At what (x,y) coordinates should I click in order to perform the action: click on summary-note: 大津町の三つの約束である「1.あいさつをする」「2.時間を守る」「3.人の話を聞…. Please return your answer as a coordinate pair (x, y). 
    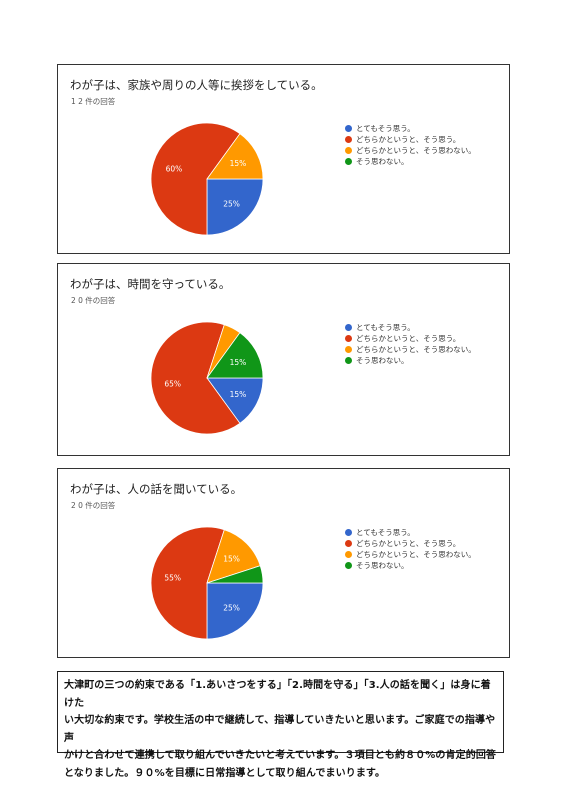
    Looking at the image, I should click on (280, 725).